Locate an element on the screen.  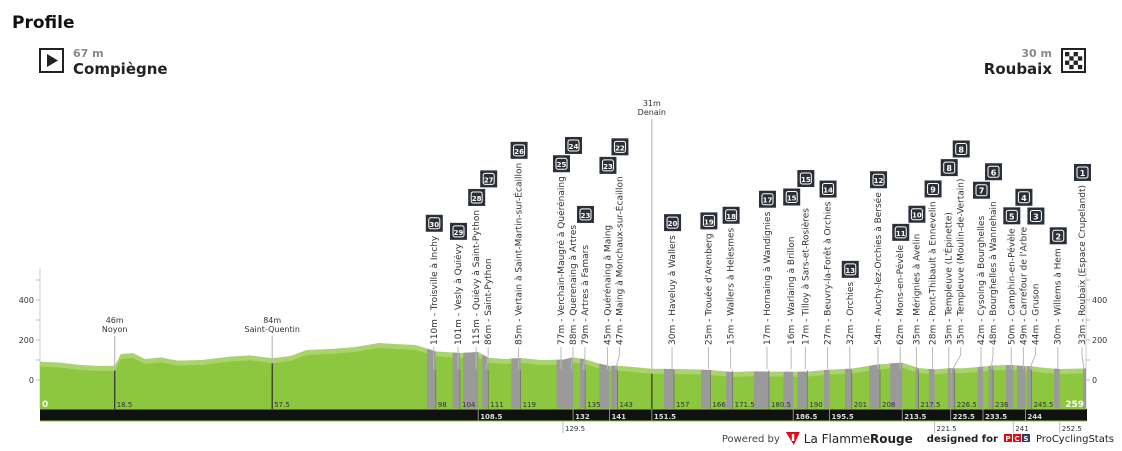
sector-number: 3 is located at coordinates (1036, 217).